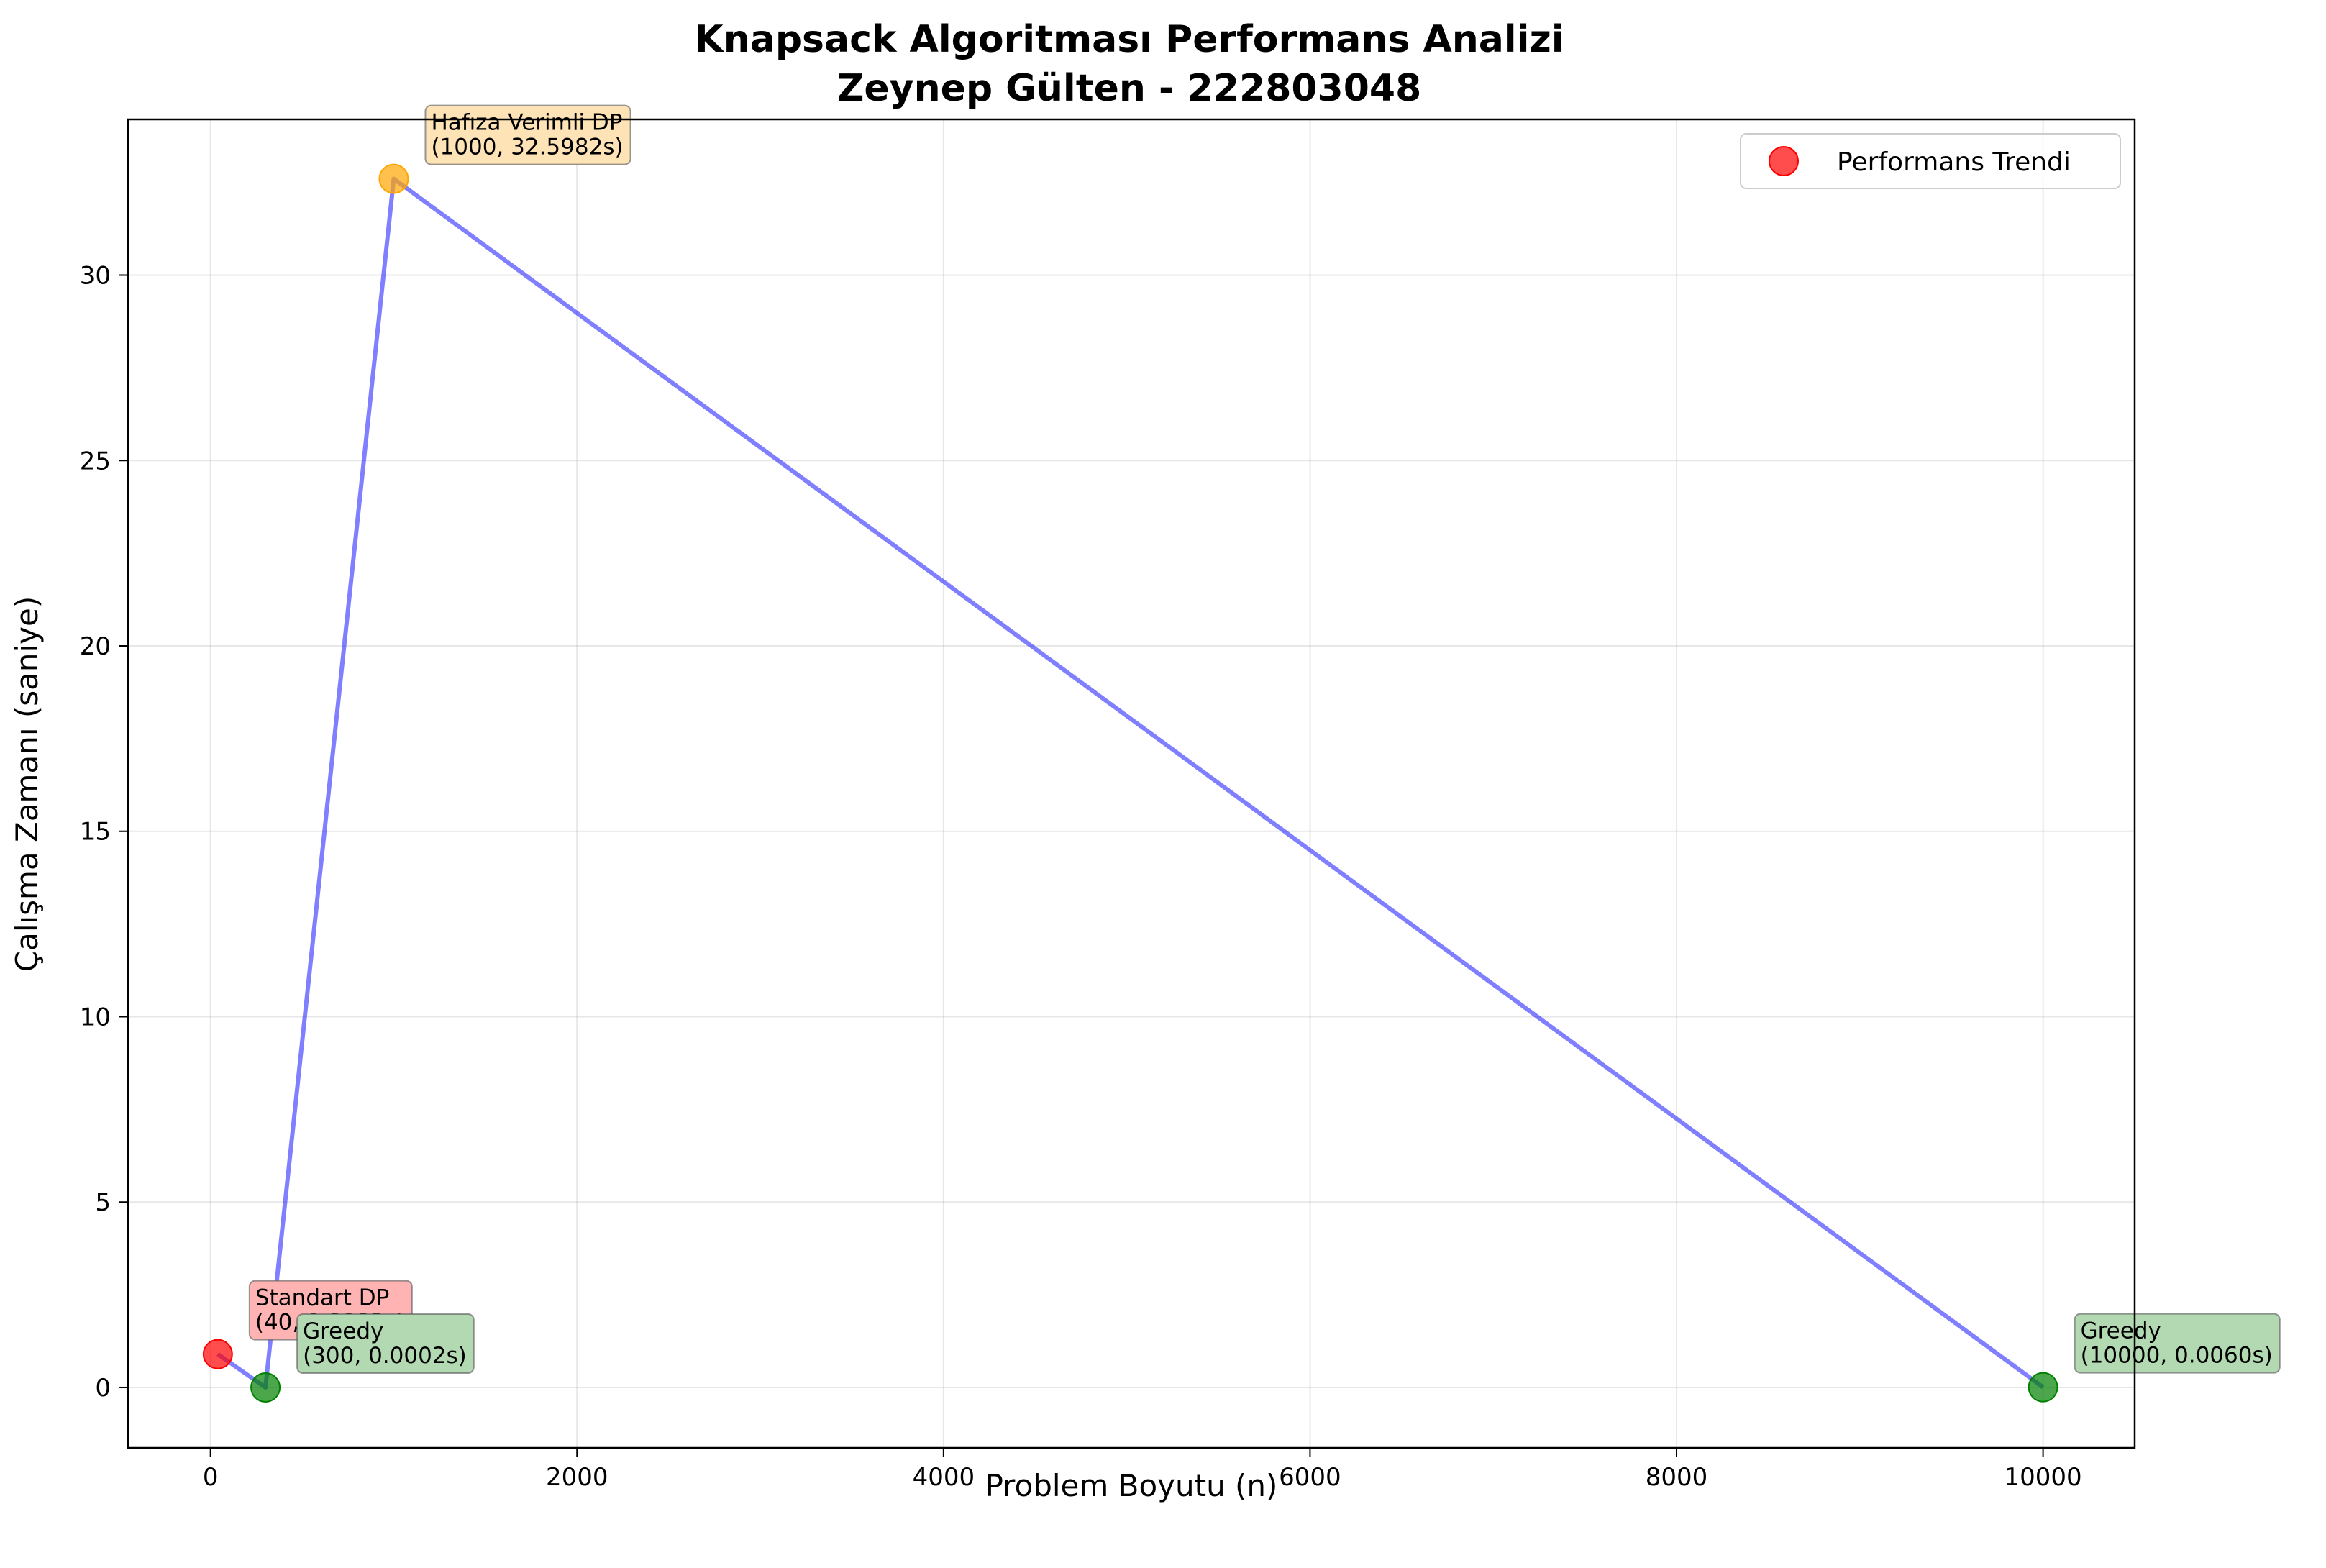 This screenshot has height=1568, width=2326. What do you see at coordinates (1129, 40) in the screenshot?
I see `chart-title-line-1: Knapsack Algoritması Performans Analizi` at bounding box center [1129, 40].